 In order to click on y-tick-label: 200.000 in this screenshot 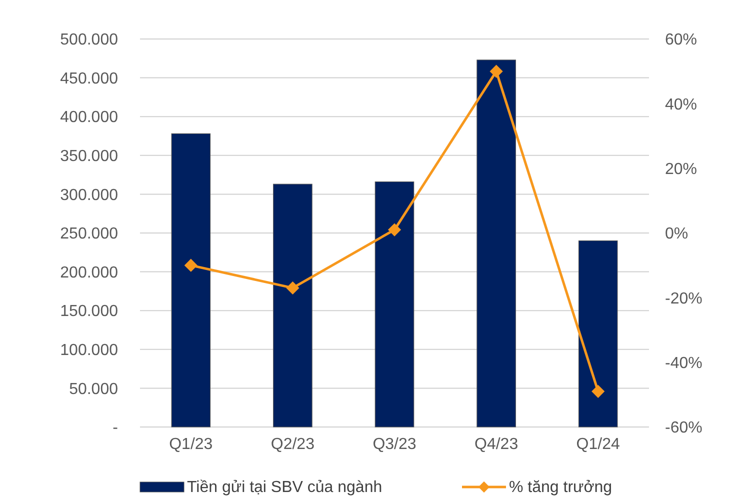, I will do `click(89, 273)`.